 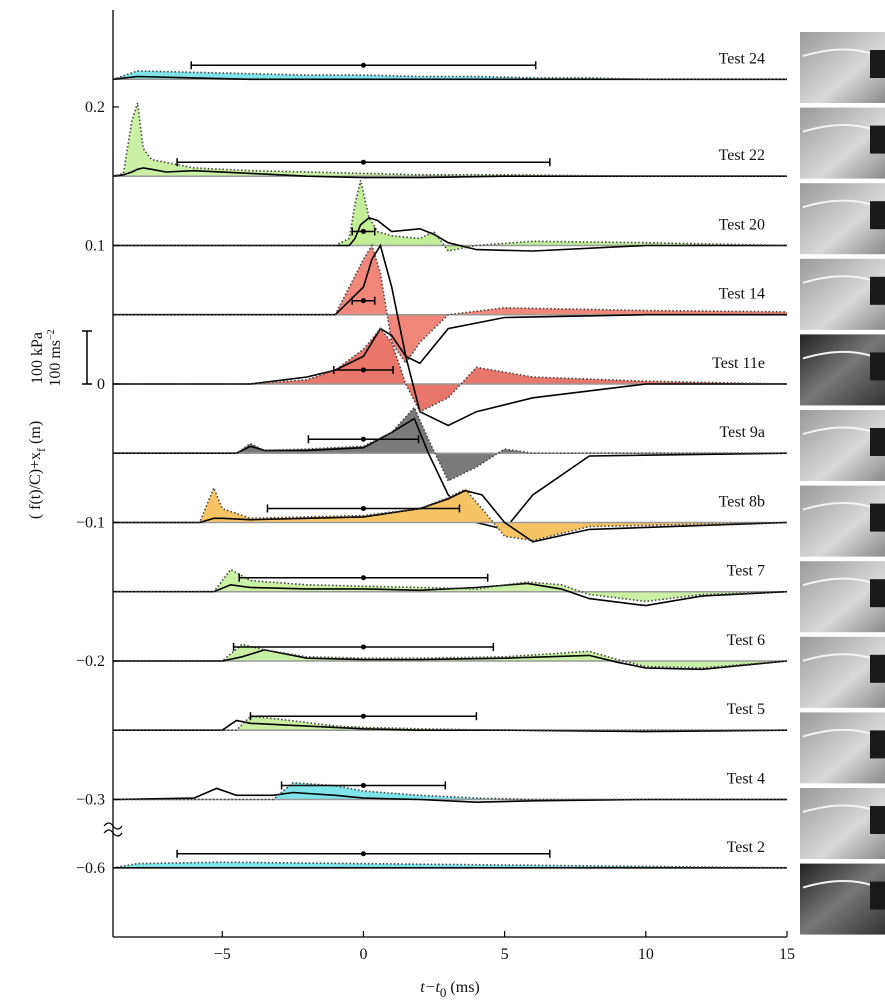 I want to click on test-label: Test 14, so click(x=742, y=294).